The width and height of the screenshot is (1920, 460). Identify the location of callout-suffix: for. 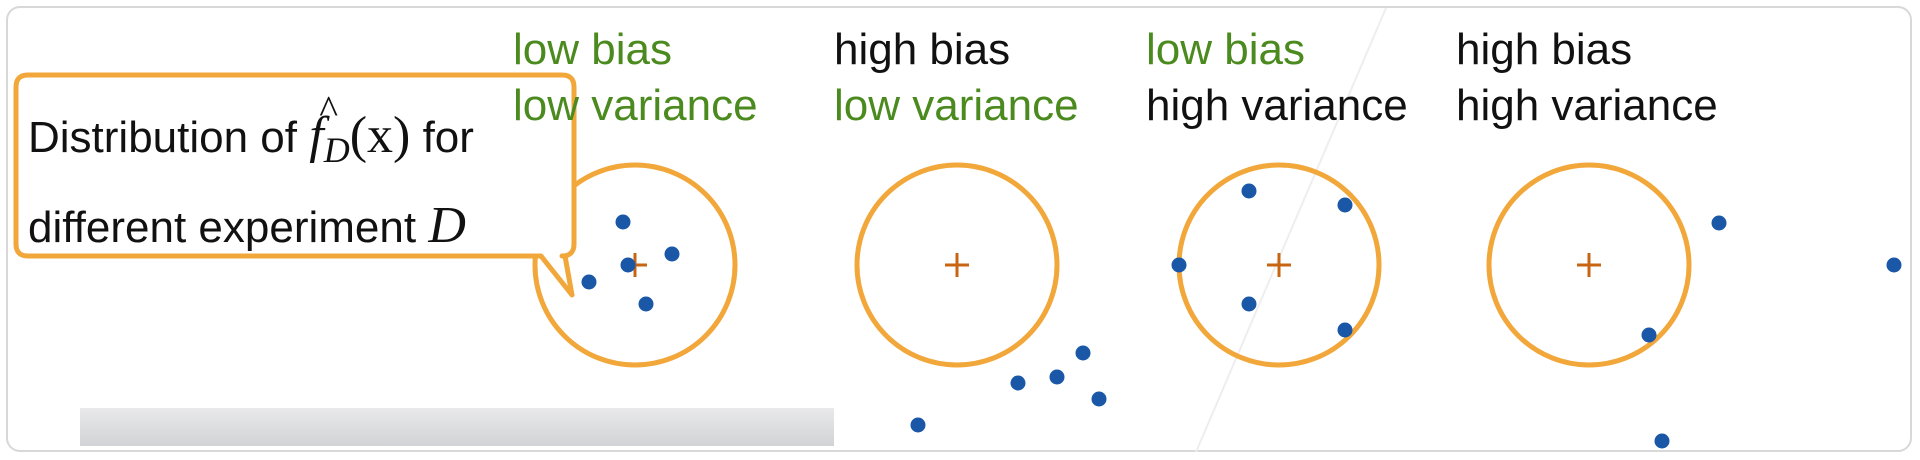
(448, 137).